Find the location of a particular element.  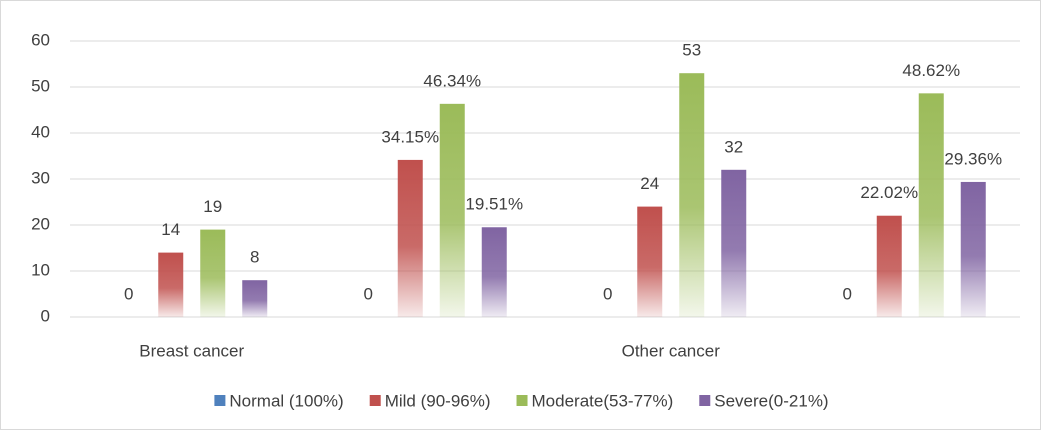

data-label: 8 is located at coordinates (254, 257).